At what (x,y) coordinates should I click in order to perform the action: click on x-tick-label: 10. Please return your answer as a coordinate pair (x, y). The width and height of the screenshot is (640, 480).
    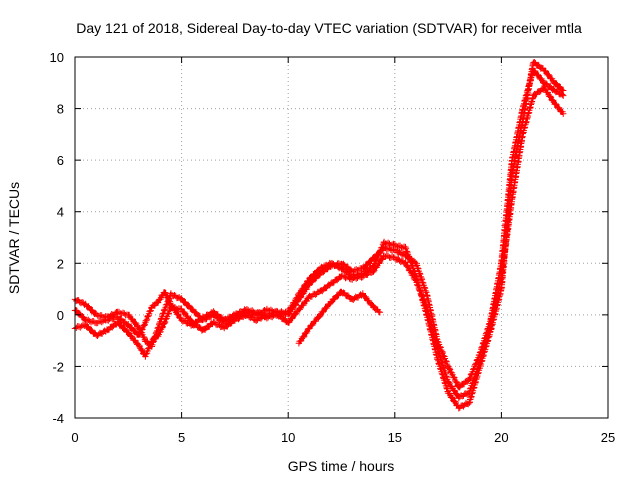
    Looking at the image, I should click on (288, 437).